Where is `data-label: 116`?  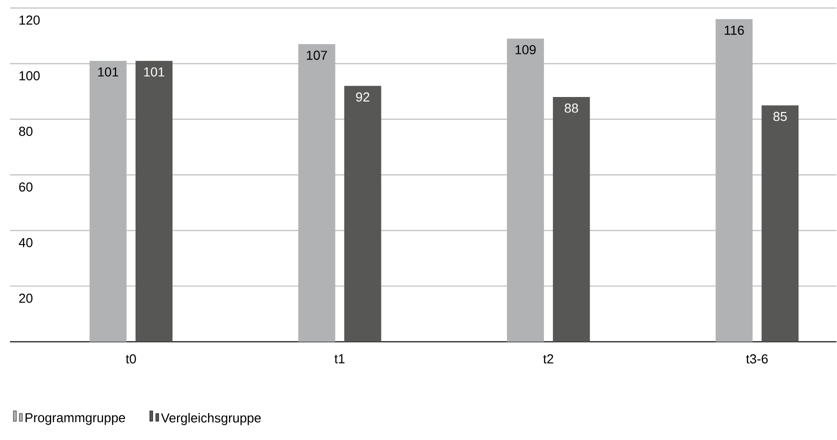
data-label: 116 is located at coordinates (734, 30).